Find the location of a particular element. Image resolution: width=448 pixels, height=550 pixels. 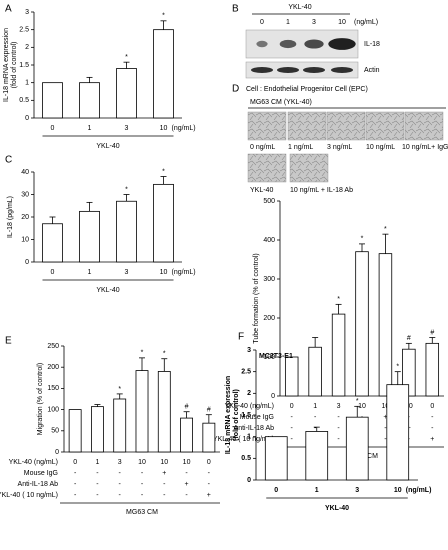

y-tick-label: 150 is located at coordinates (53, 388).